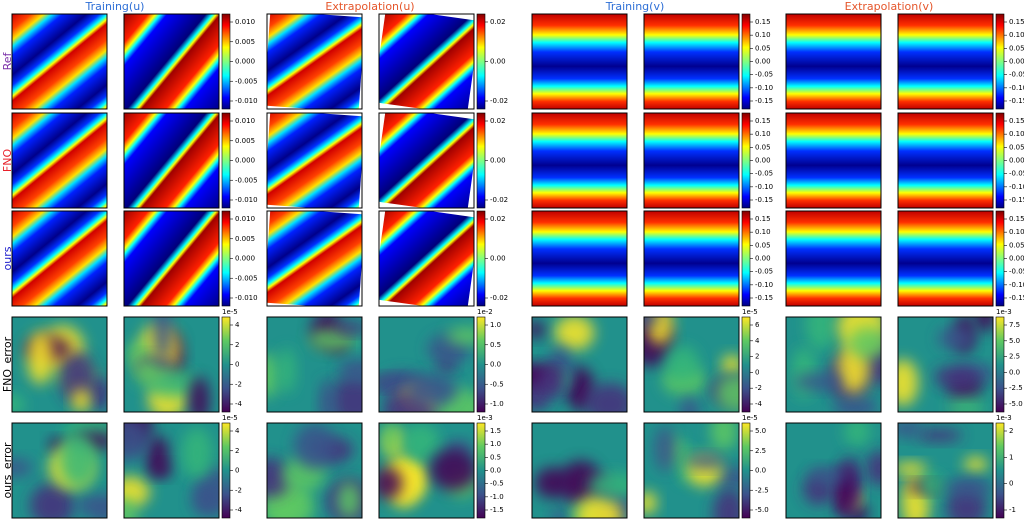 The image size is (1024, 520). Describe the element at coordinates (763, 232) in the screenshot. I see `colorbar-tick-label: 0.10` at that location.